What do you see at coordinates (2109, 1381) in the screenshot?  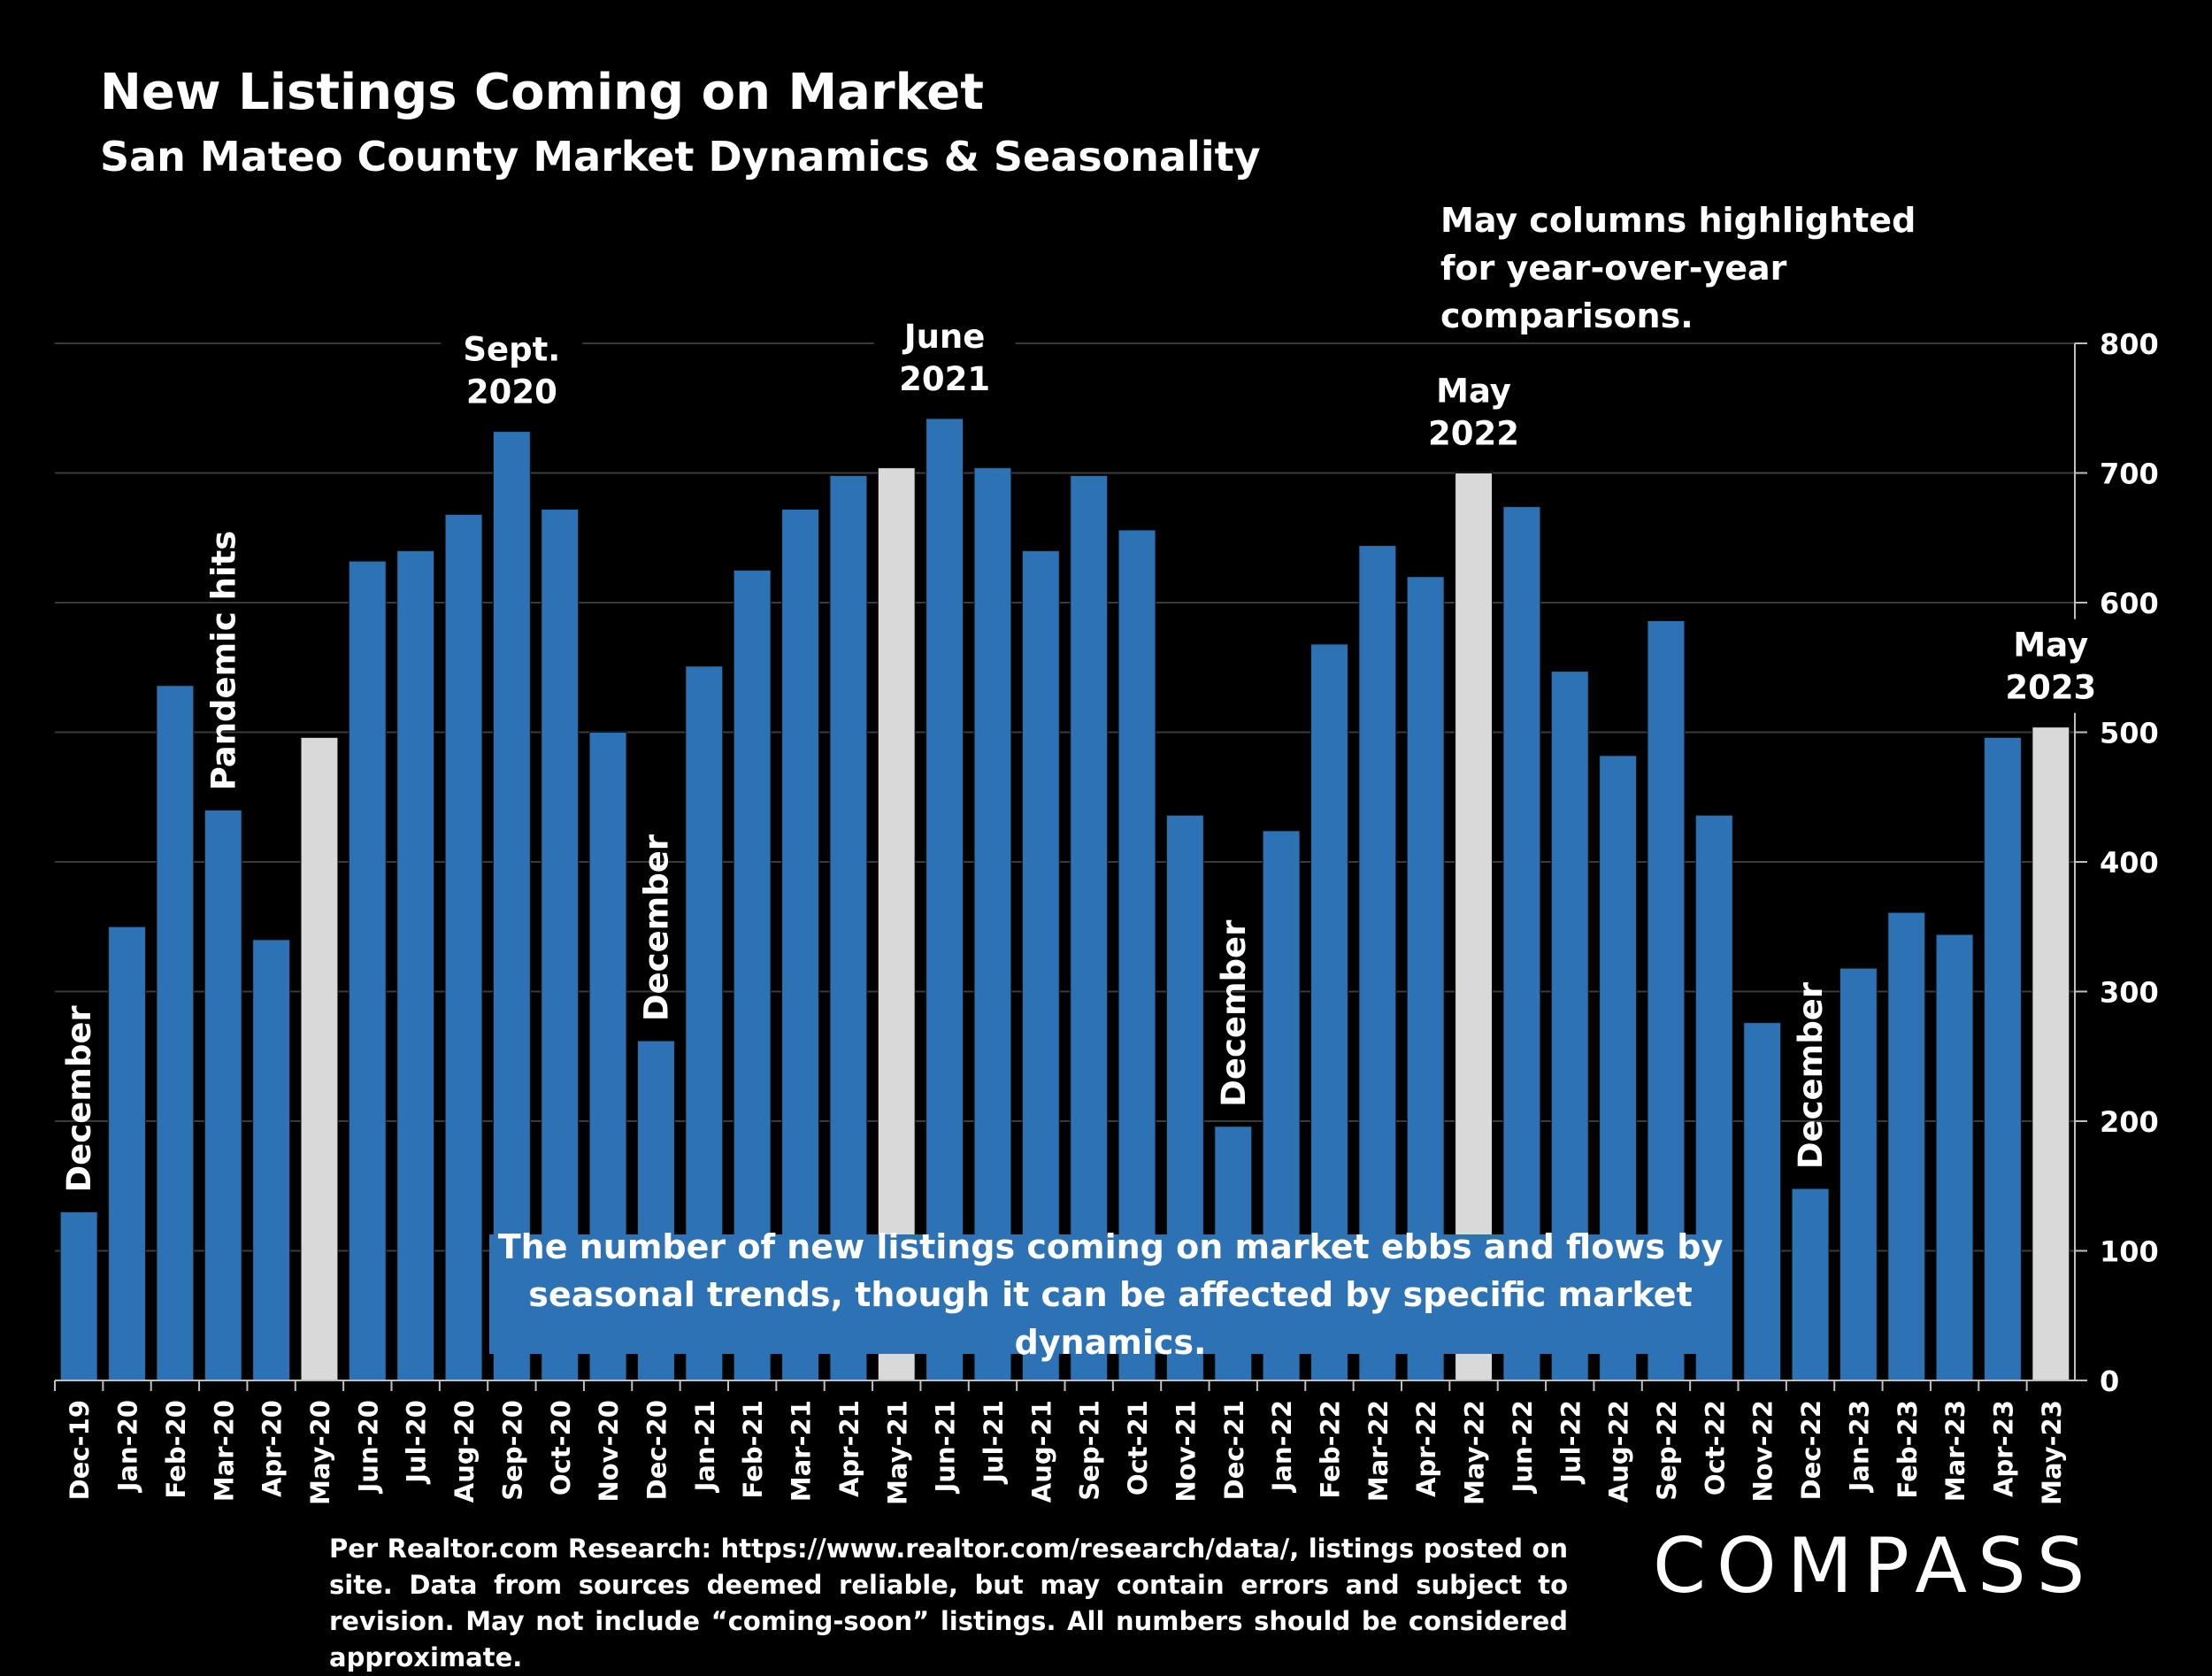 I see `y-tick-label: 0` at bounding box center [2109, 1381].